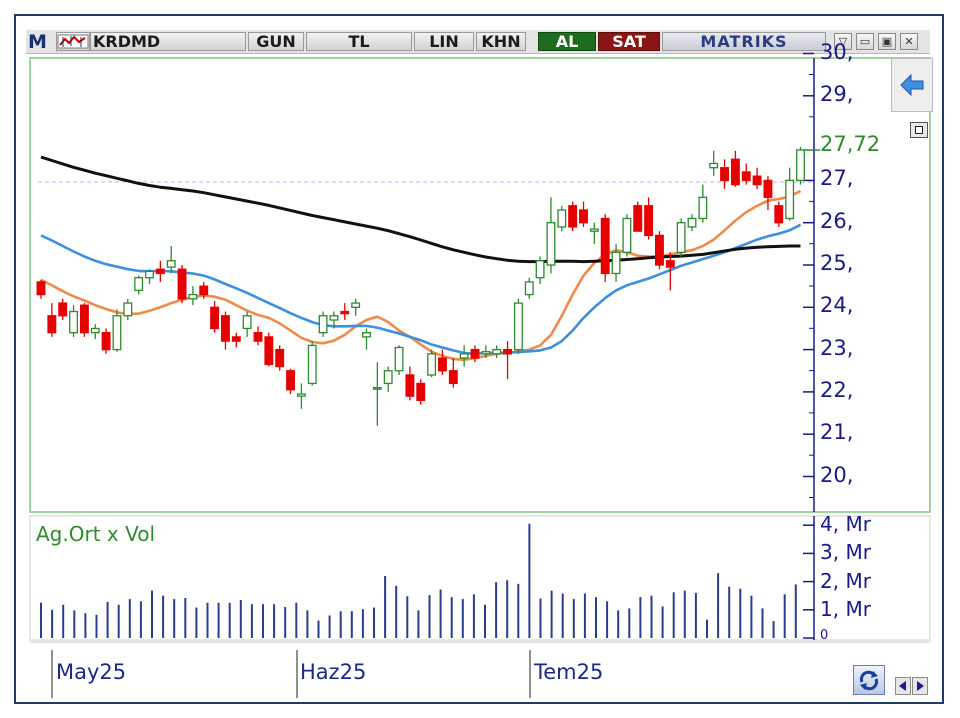 The height and width of the screenshot is (718, 960). I want to click on panel-toggle-button, so click(919, 130).